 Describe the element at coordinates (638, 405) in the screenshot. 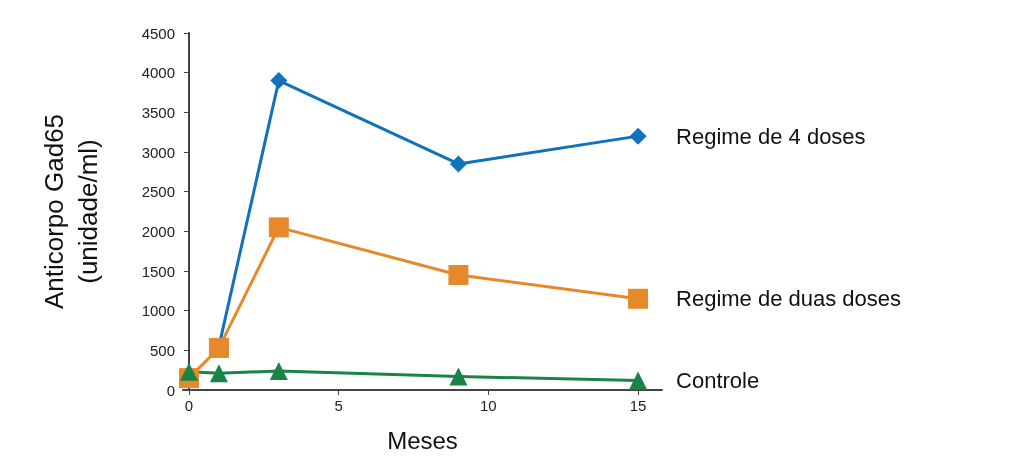

I see `x-tick-label: 15` at that location.